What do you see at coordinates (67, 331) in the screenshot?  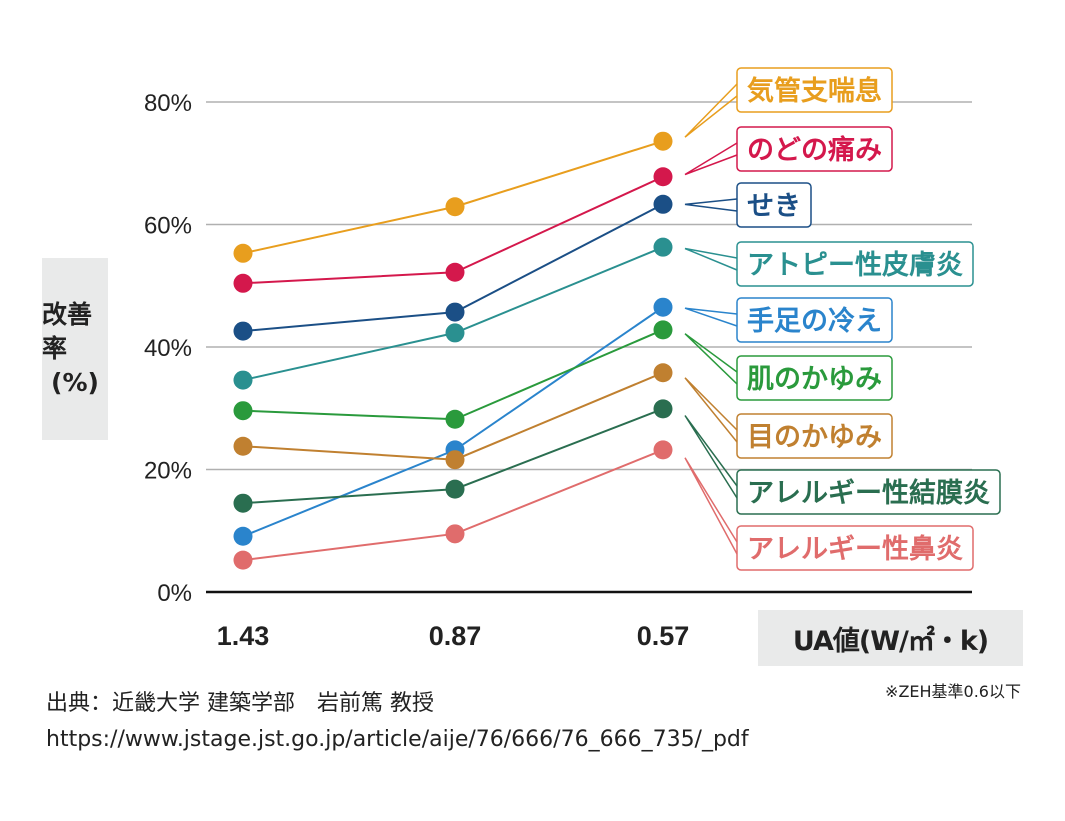 I see `y-axis-label-line1: 改善率` at bounding box center [67, 331].